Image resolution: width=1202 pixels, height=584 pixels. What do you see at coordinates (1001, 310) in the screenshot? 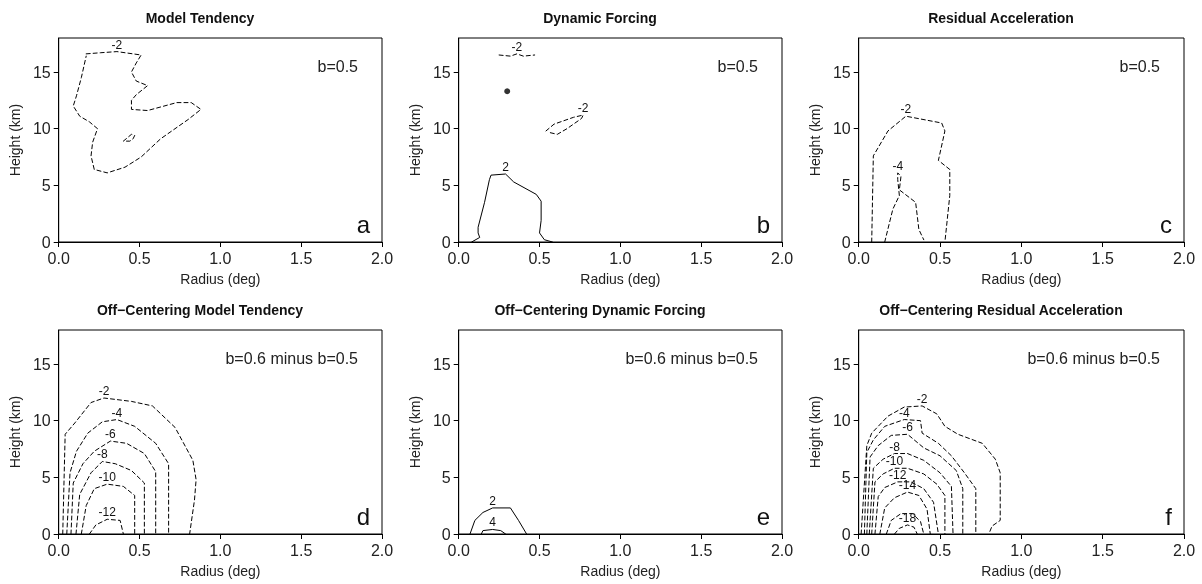
I see `chart-title: Off−Centering Residual Acceleration` at bounding box center [1001, 310].